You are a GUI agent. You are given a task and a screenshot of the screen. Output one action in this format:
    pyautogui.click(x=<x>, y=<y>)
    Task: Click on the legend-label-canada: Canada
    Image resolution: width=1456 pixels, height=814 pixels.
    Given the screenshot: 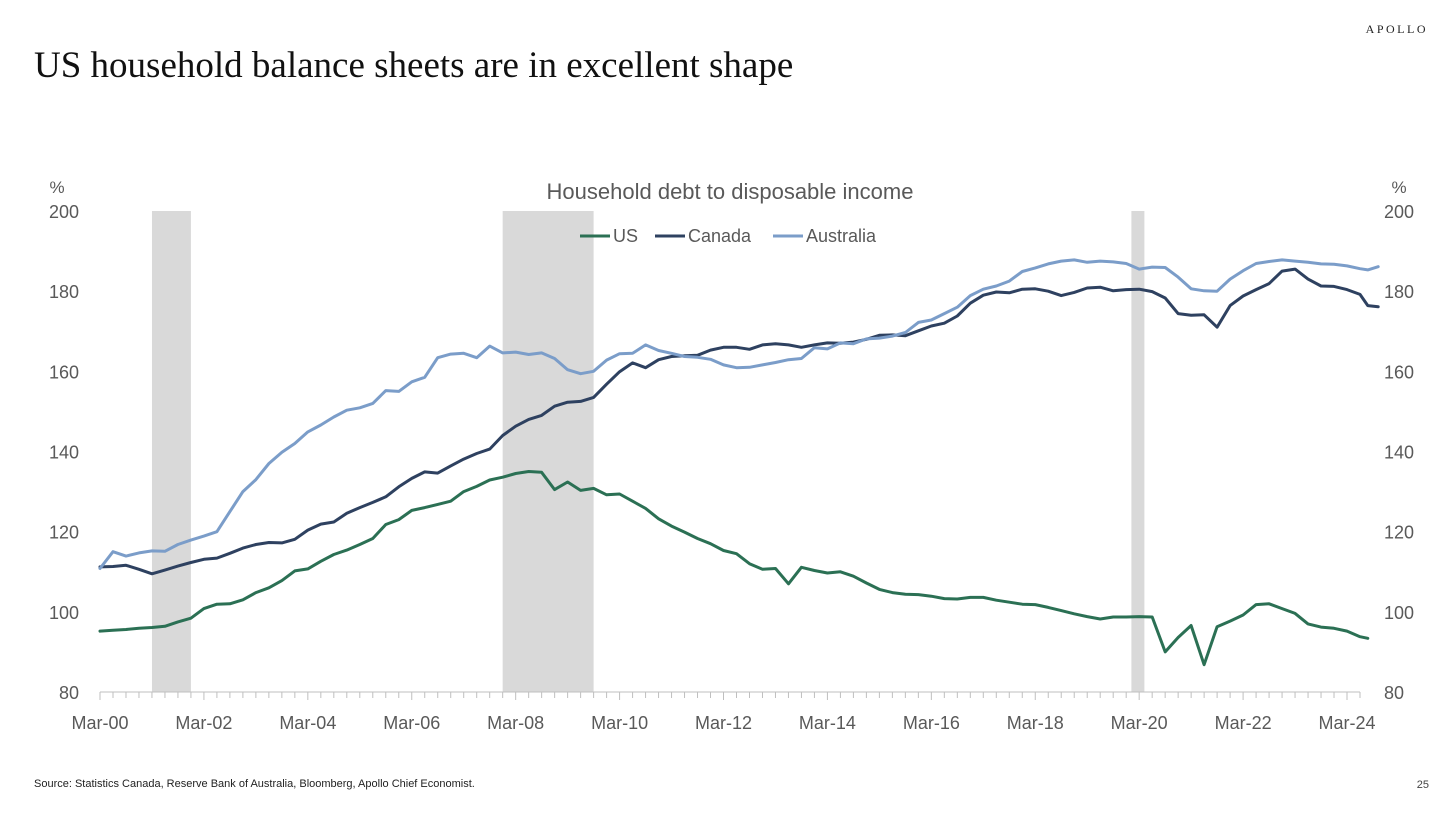 What is the action you would take?
    pyautogui.click(x=720, y=236)
    